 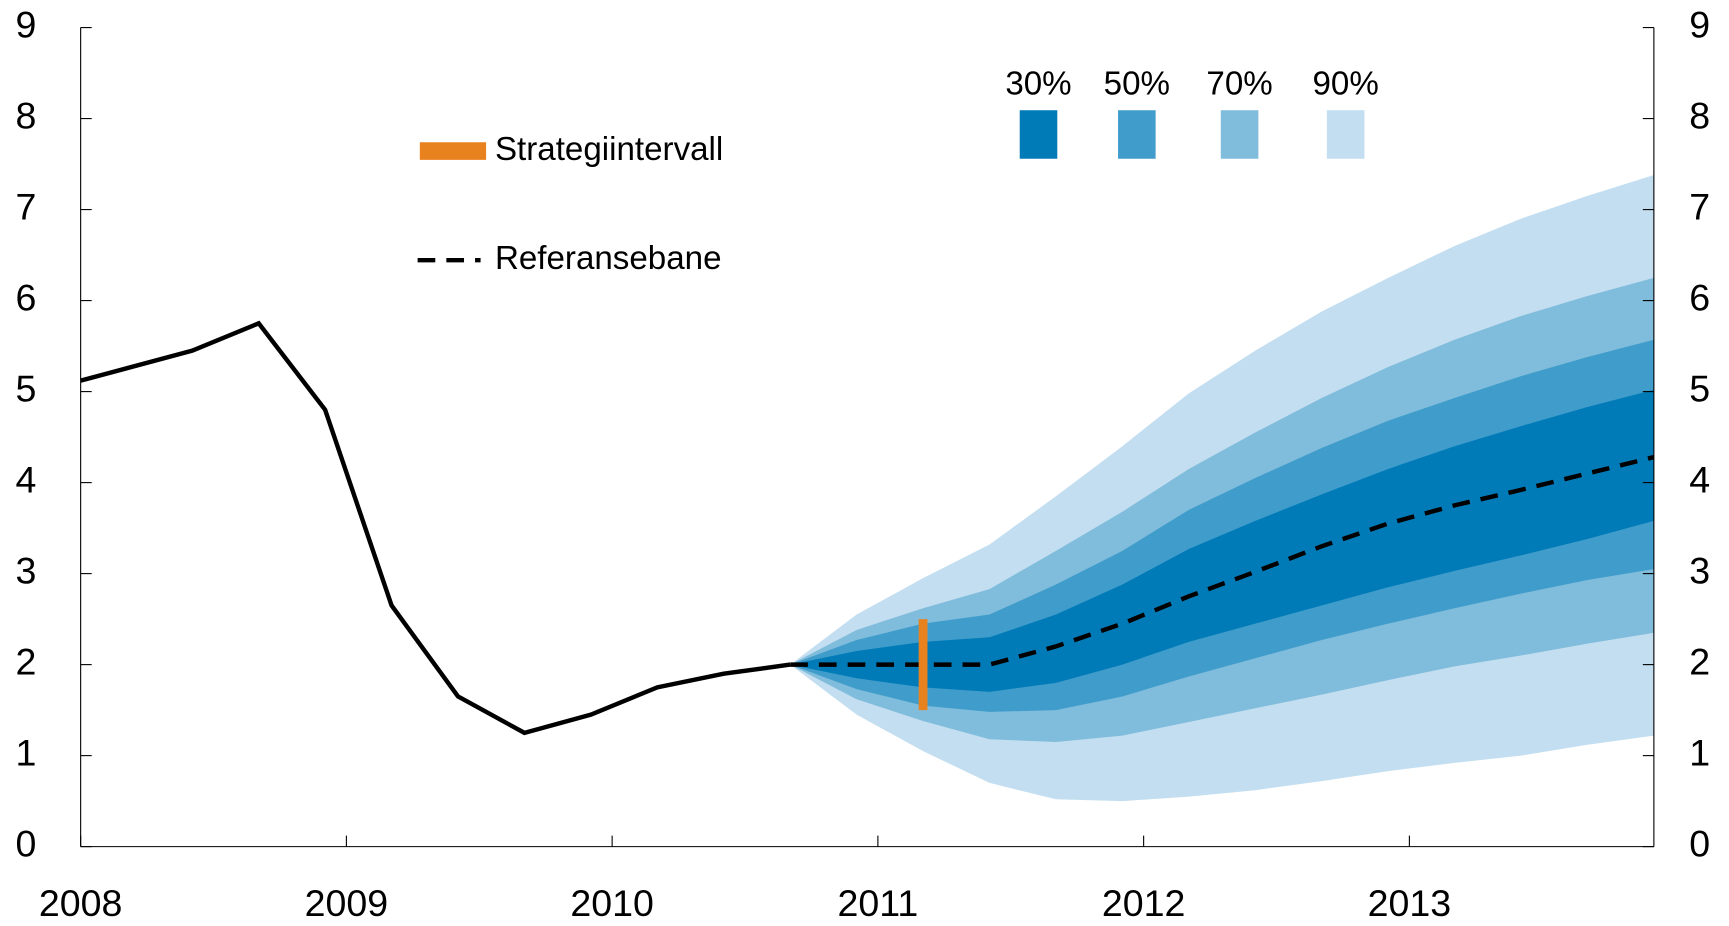 What do you see at coordinates (1222, 560) in the screenshot?
I see `reference-line` at bounding box center [1222, 560].